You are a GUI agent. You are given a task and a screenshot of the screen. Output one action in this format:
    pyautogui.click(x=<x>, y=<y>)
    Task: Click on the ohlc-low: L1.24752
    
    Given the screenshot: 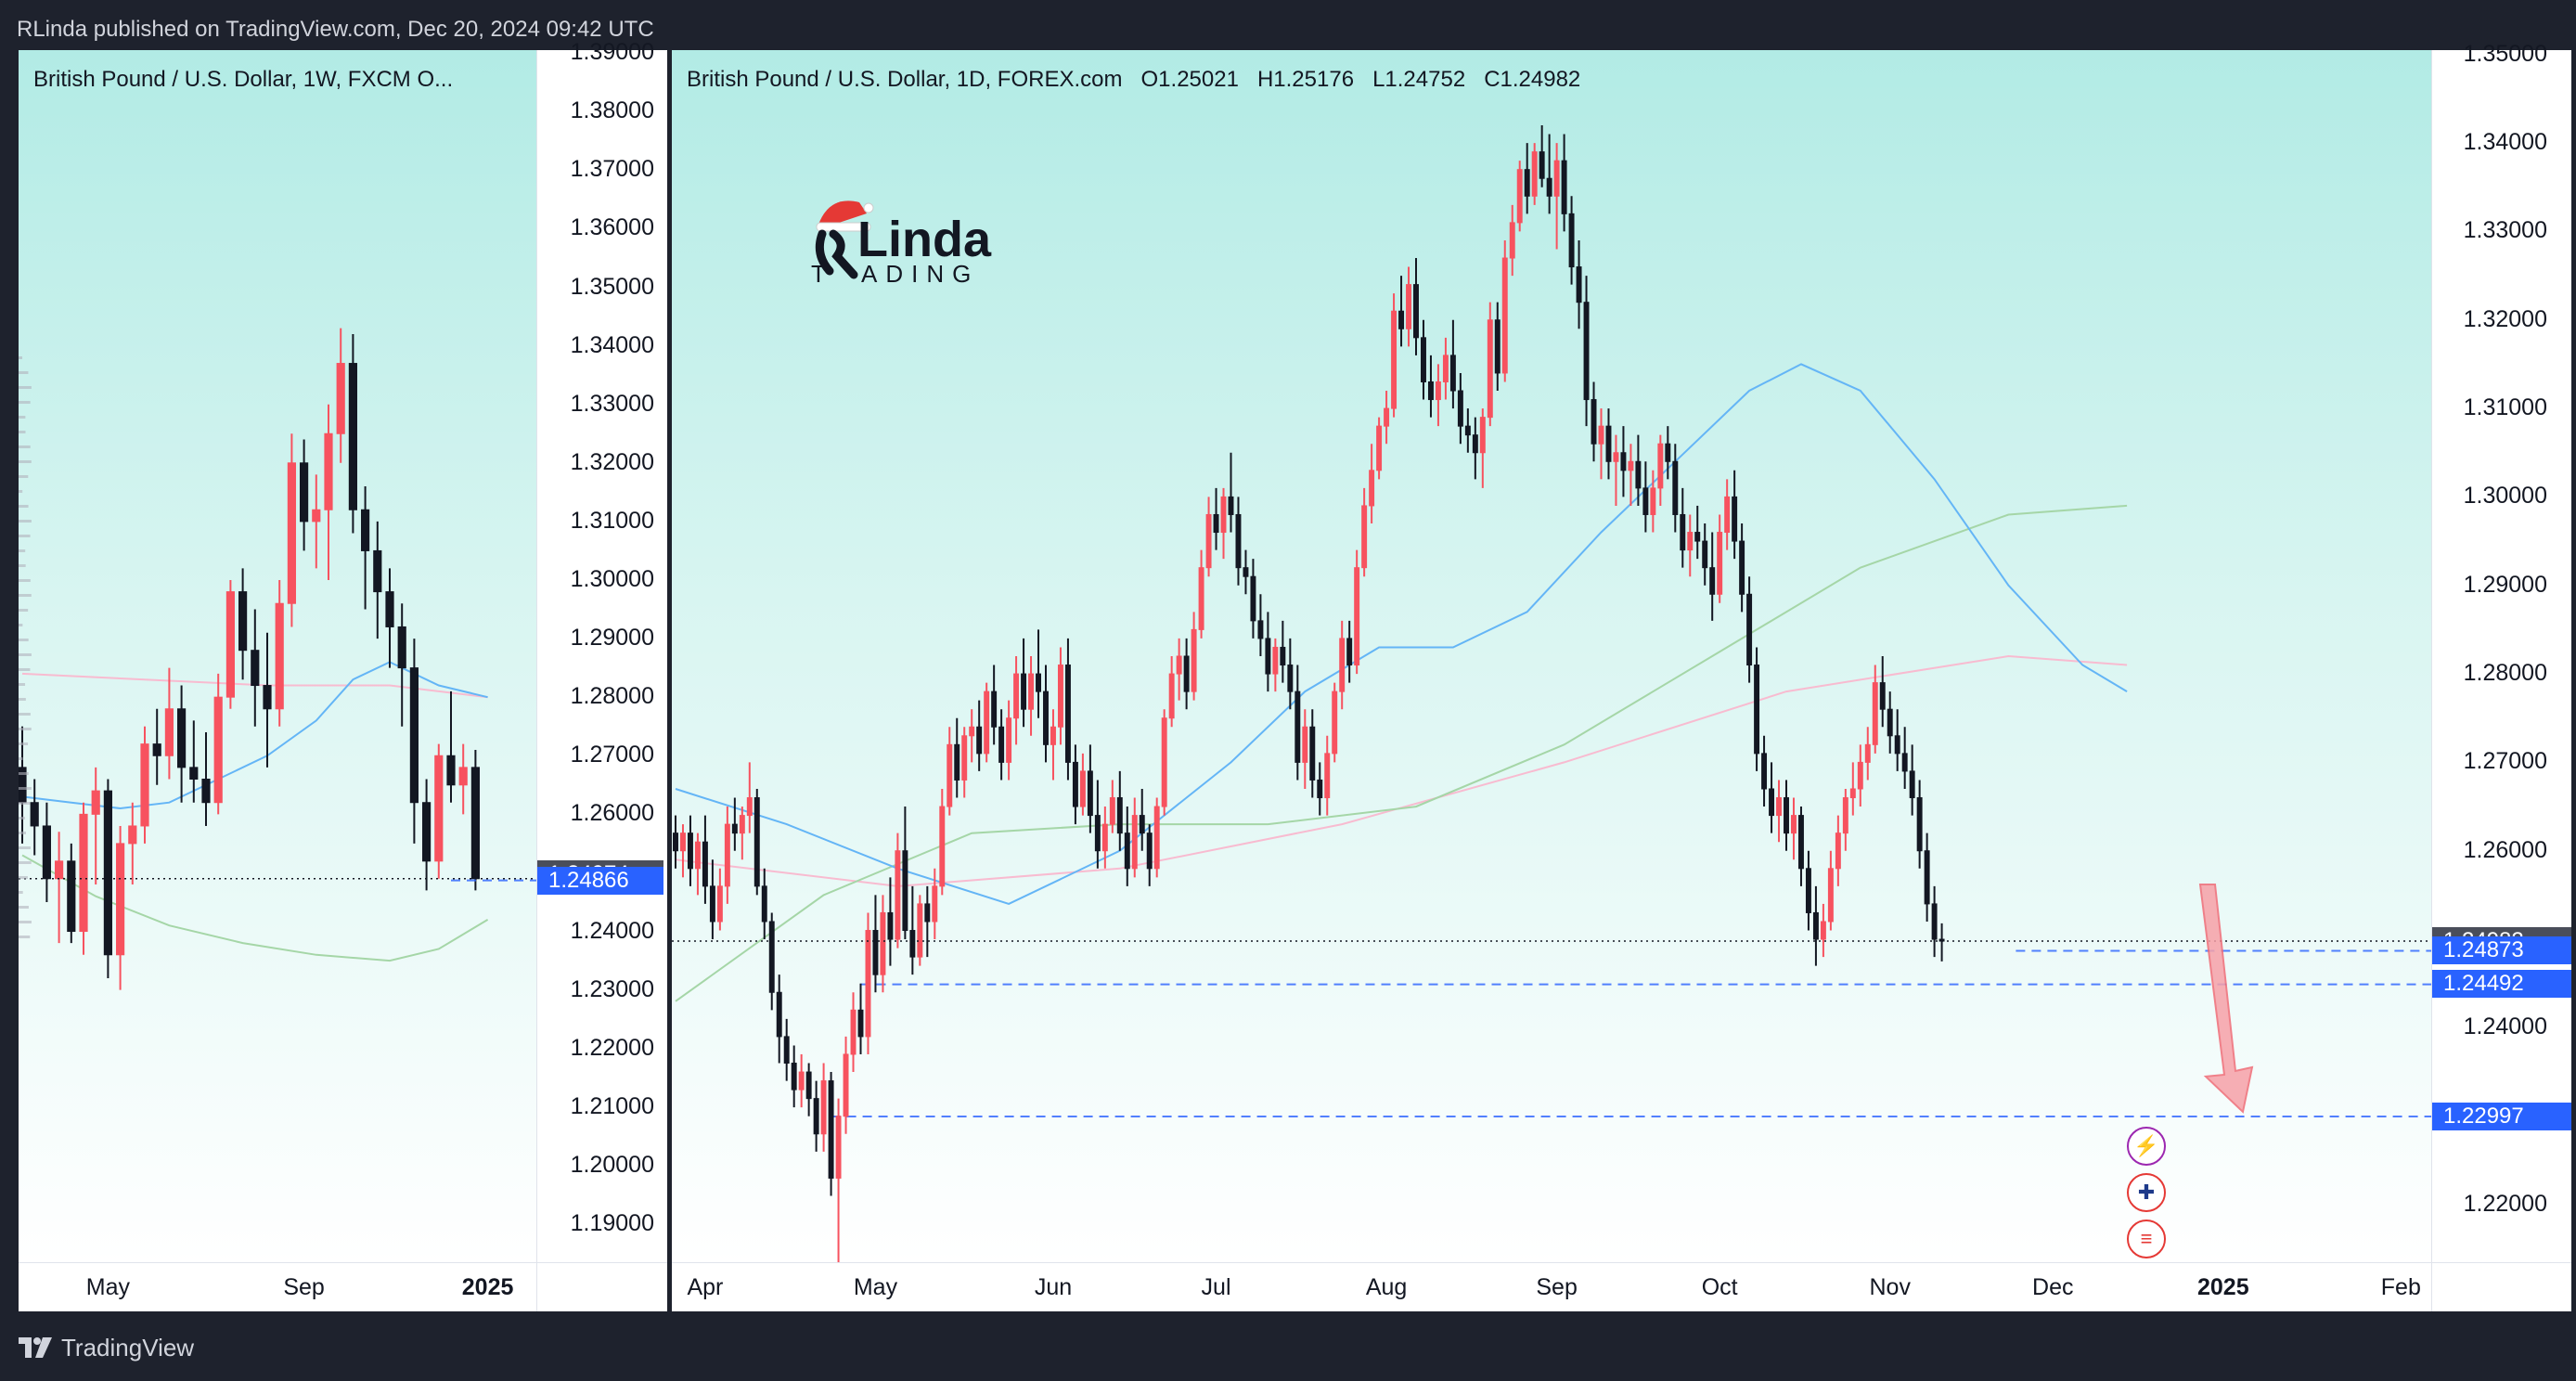 What is the action you would take?
    pyautogui.click(x=1419, y=80)
    